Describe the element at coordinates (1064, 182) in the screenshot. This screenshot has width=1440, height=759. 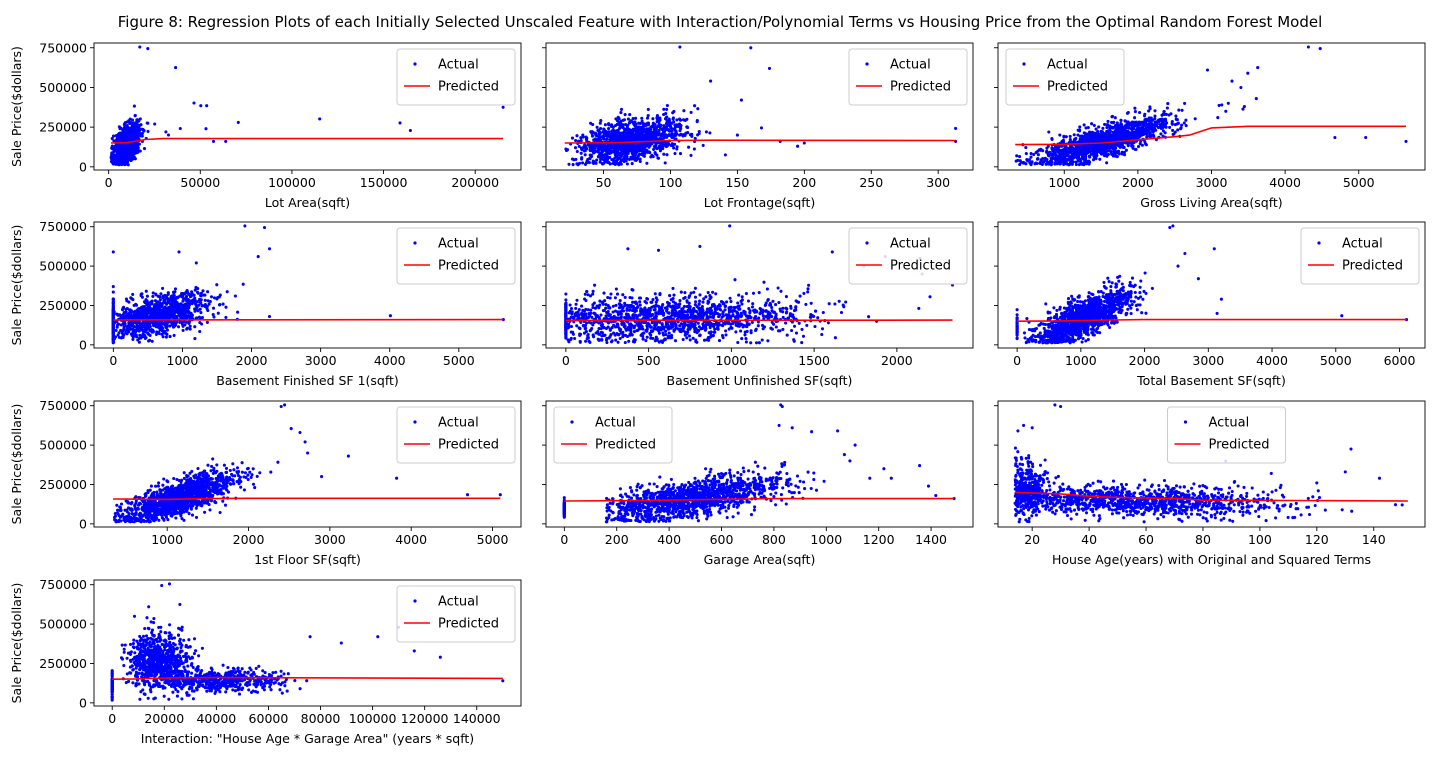
I see `x-tick-label: 1000` at that location.